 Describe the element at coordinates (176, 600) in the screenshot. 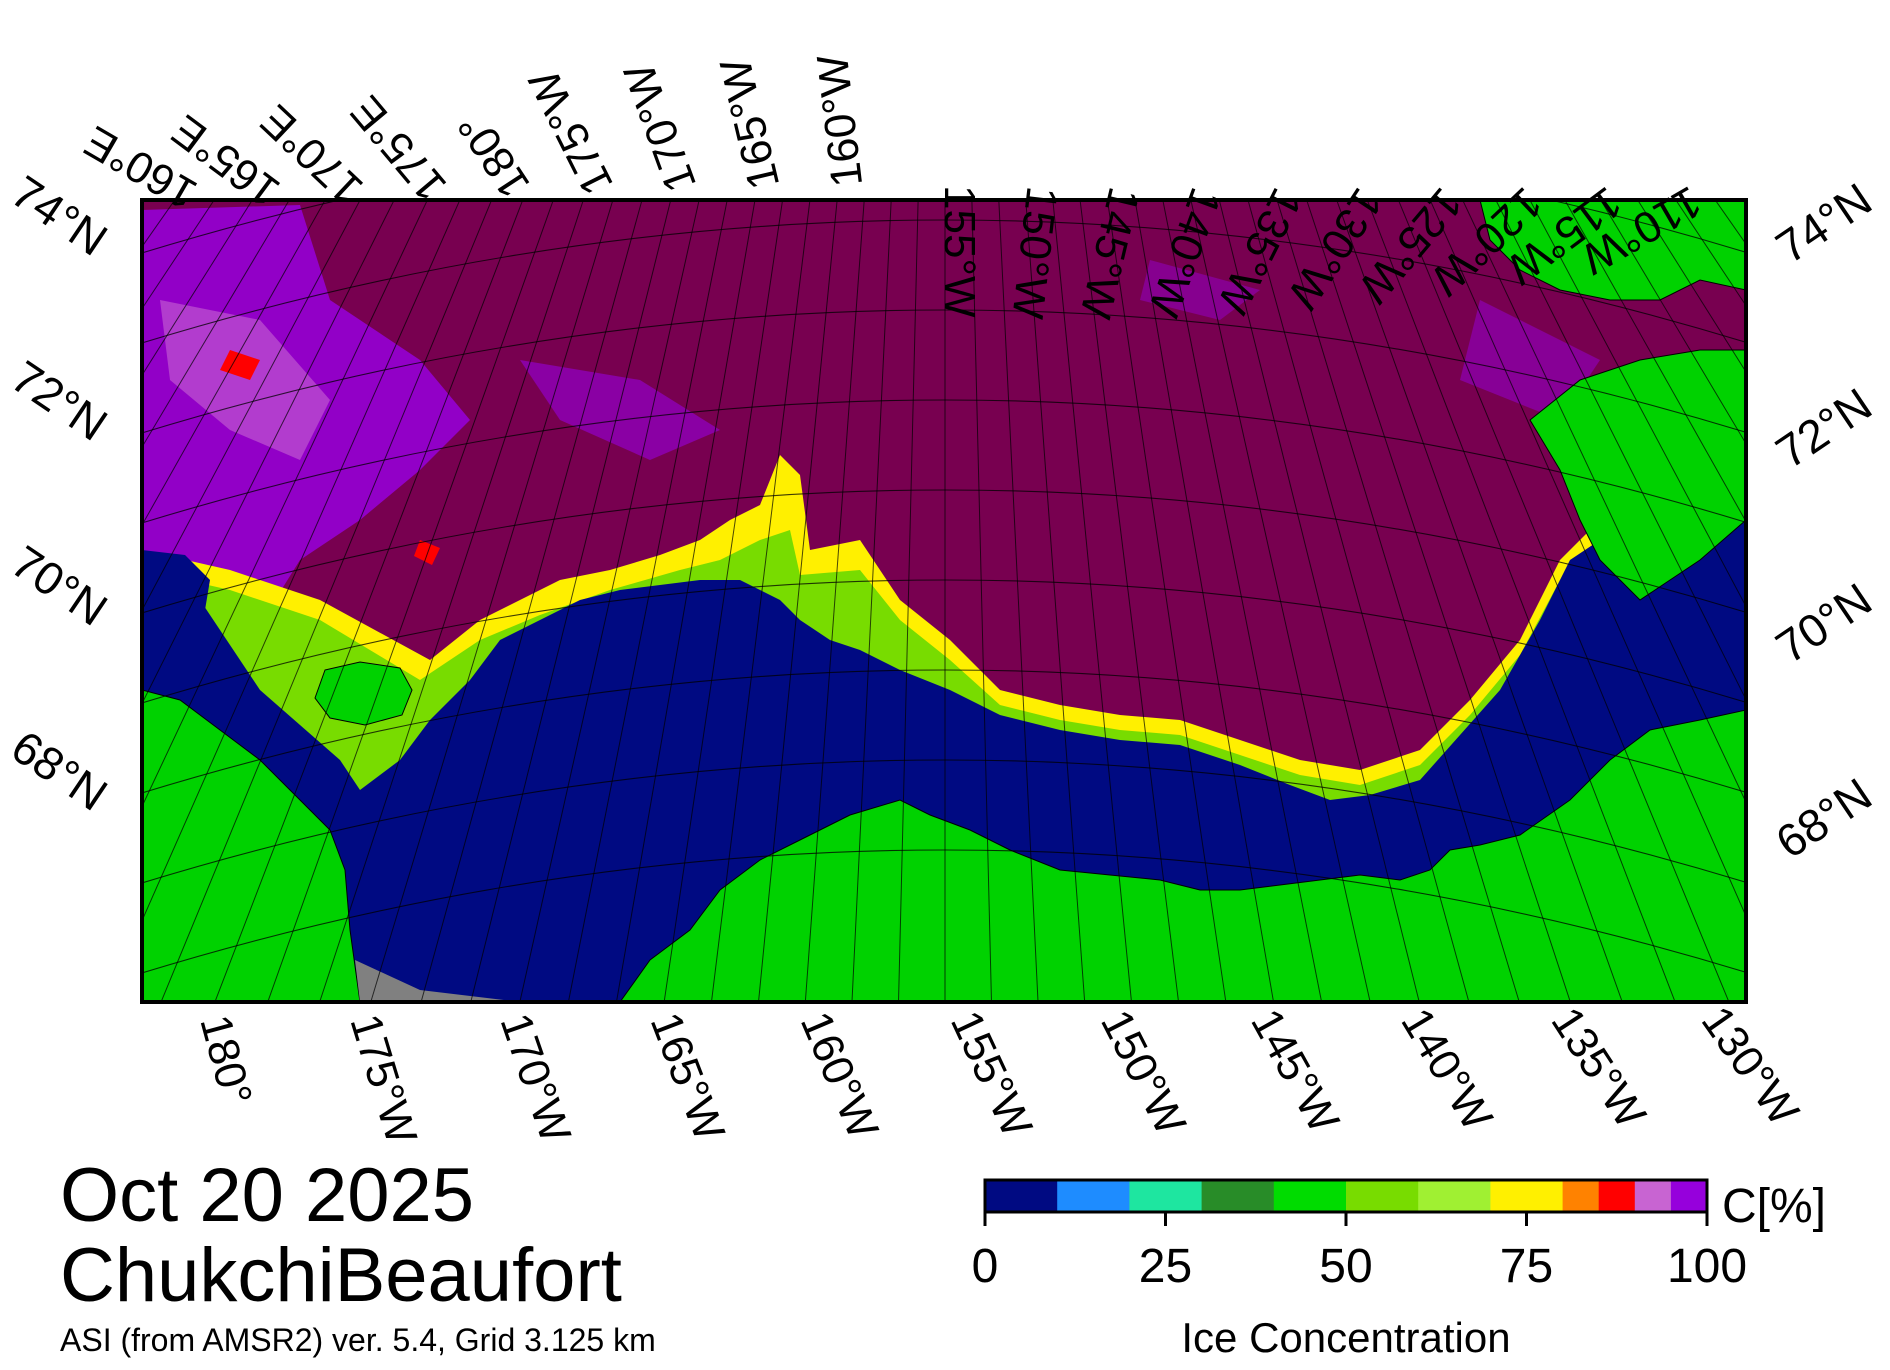

I see `open-water-lagoon` at that location.